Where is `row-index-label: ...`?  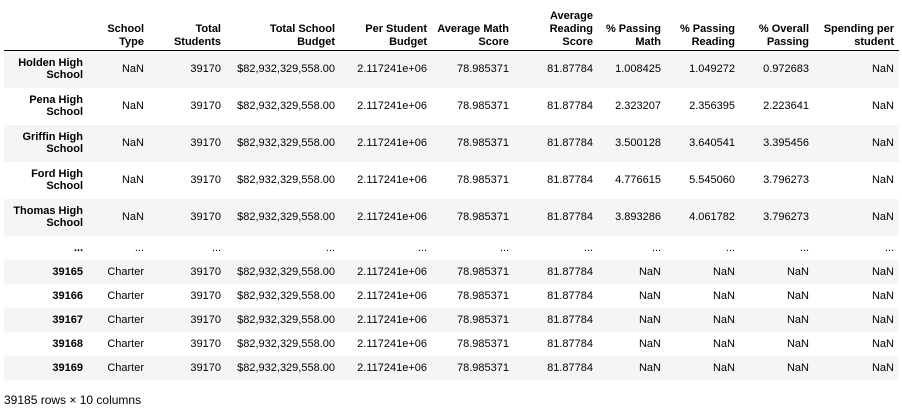 row-index-label: ... is located at coordinates (78, 247).